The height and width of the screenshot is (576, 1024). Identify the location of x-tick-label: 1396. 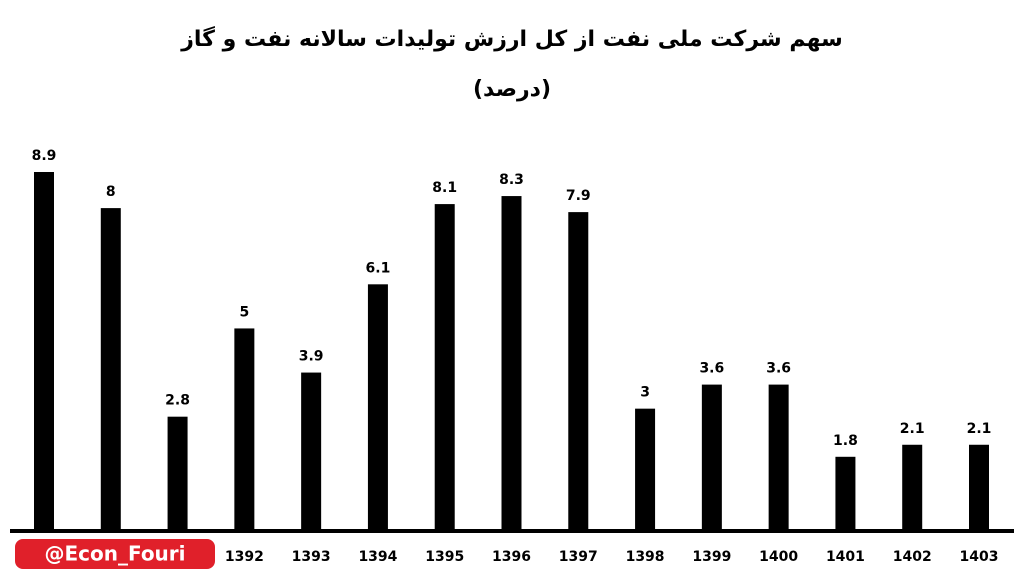
(511, 557).